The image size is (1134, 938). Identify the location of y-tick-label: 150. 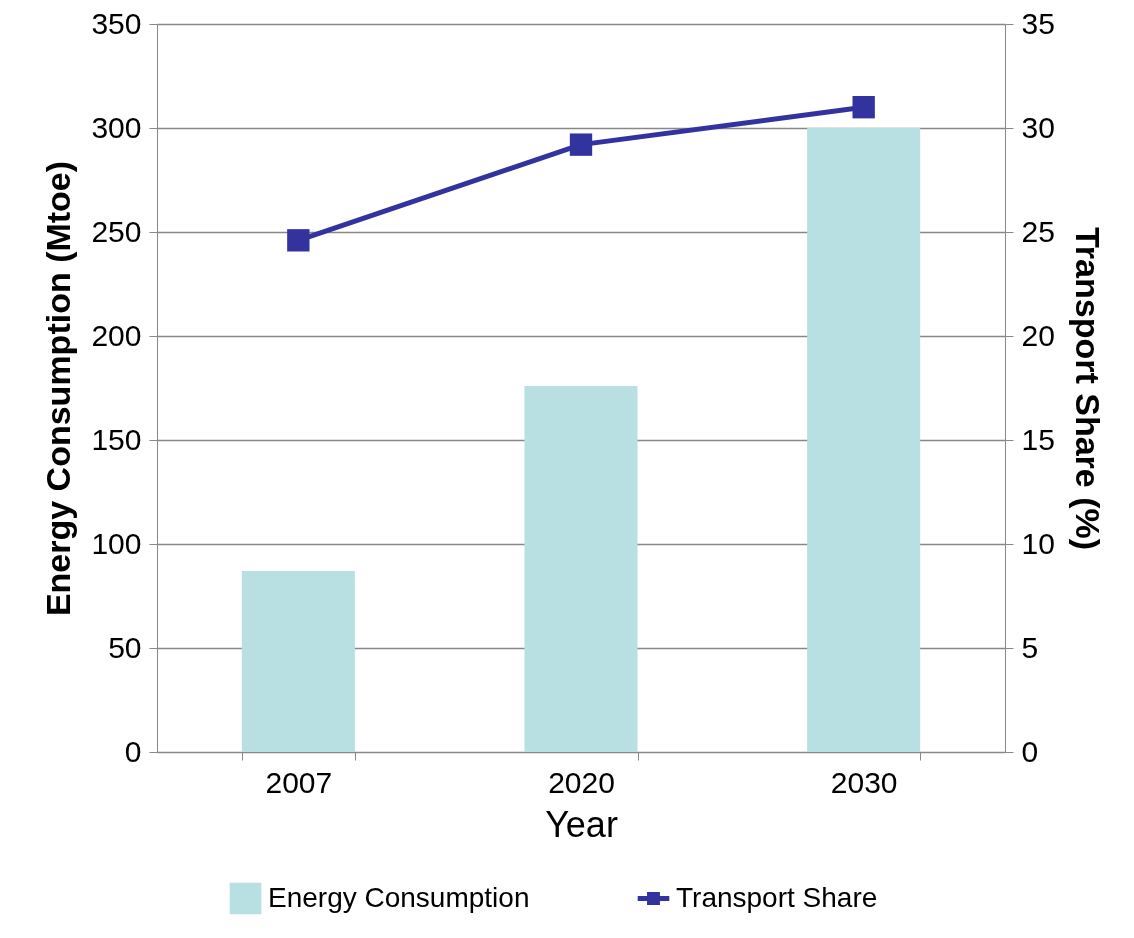
(116, 439).